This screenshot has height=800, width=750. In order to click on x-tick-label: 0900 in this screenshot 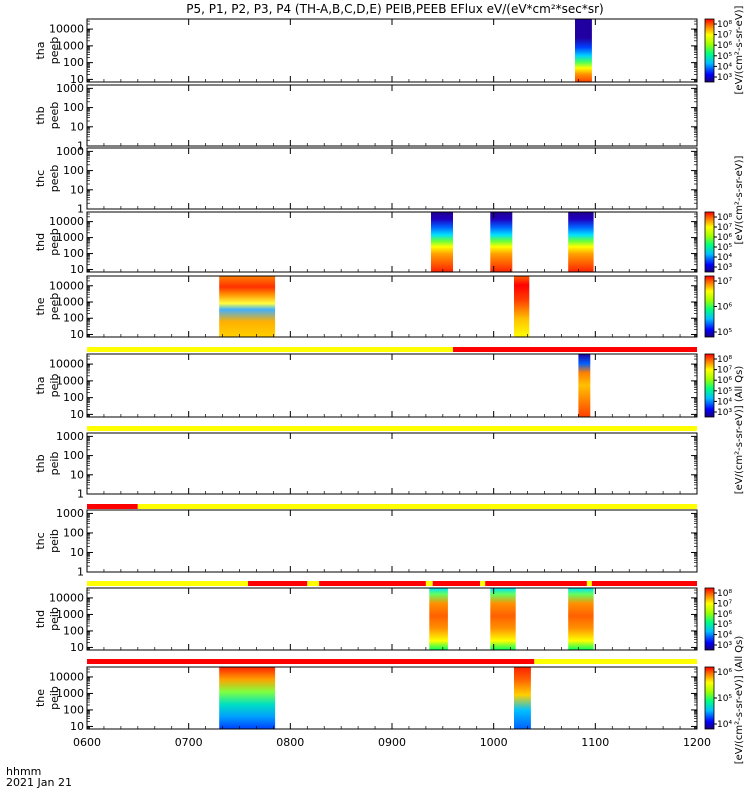, I will do `click(392, 742)`.